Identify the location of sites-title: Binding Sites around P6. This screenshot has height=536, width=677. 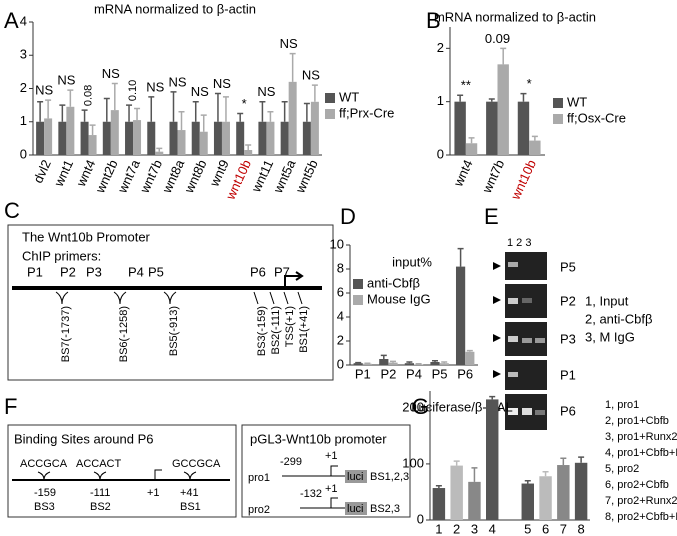
(83, 438).